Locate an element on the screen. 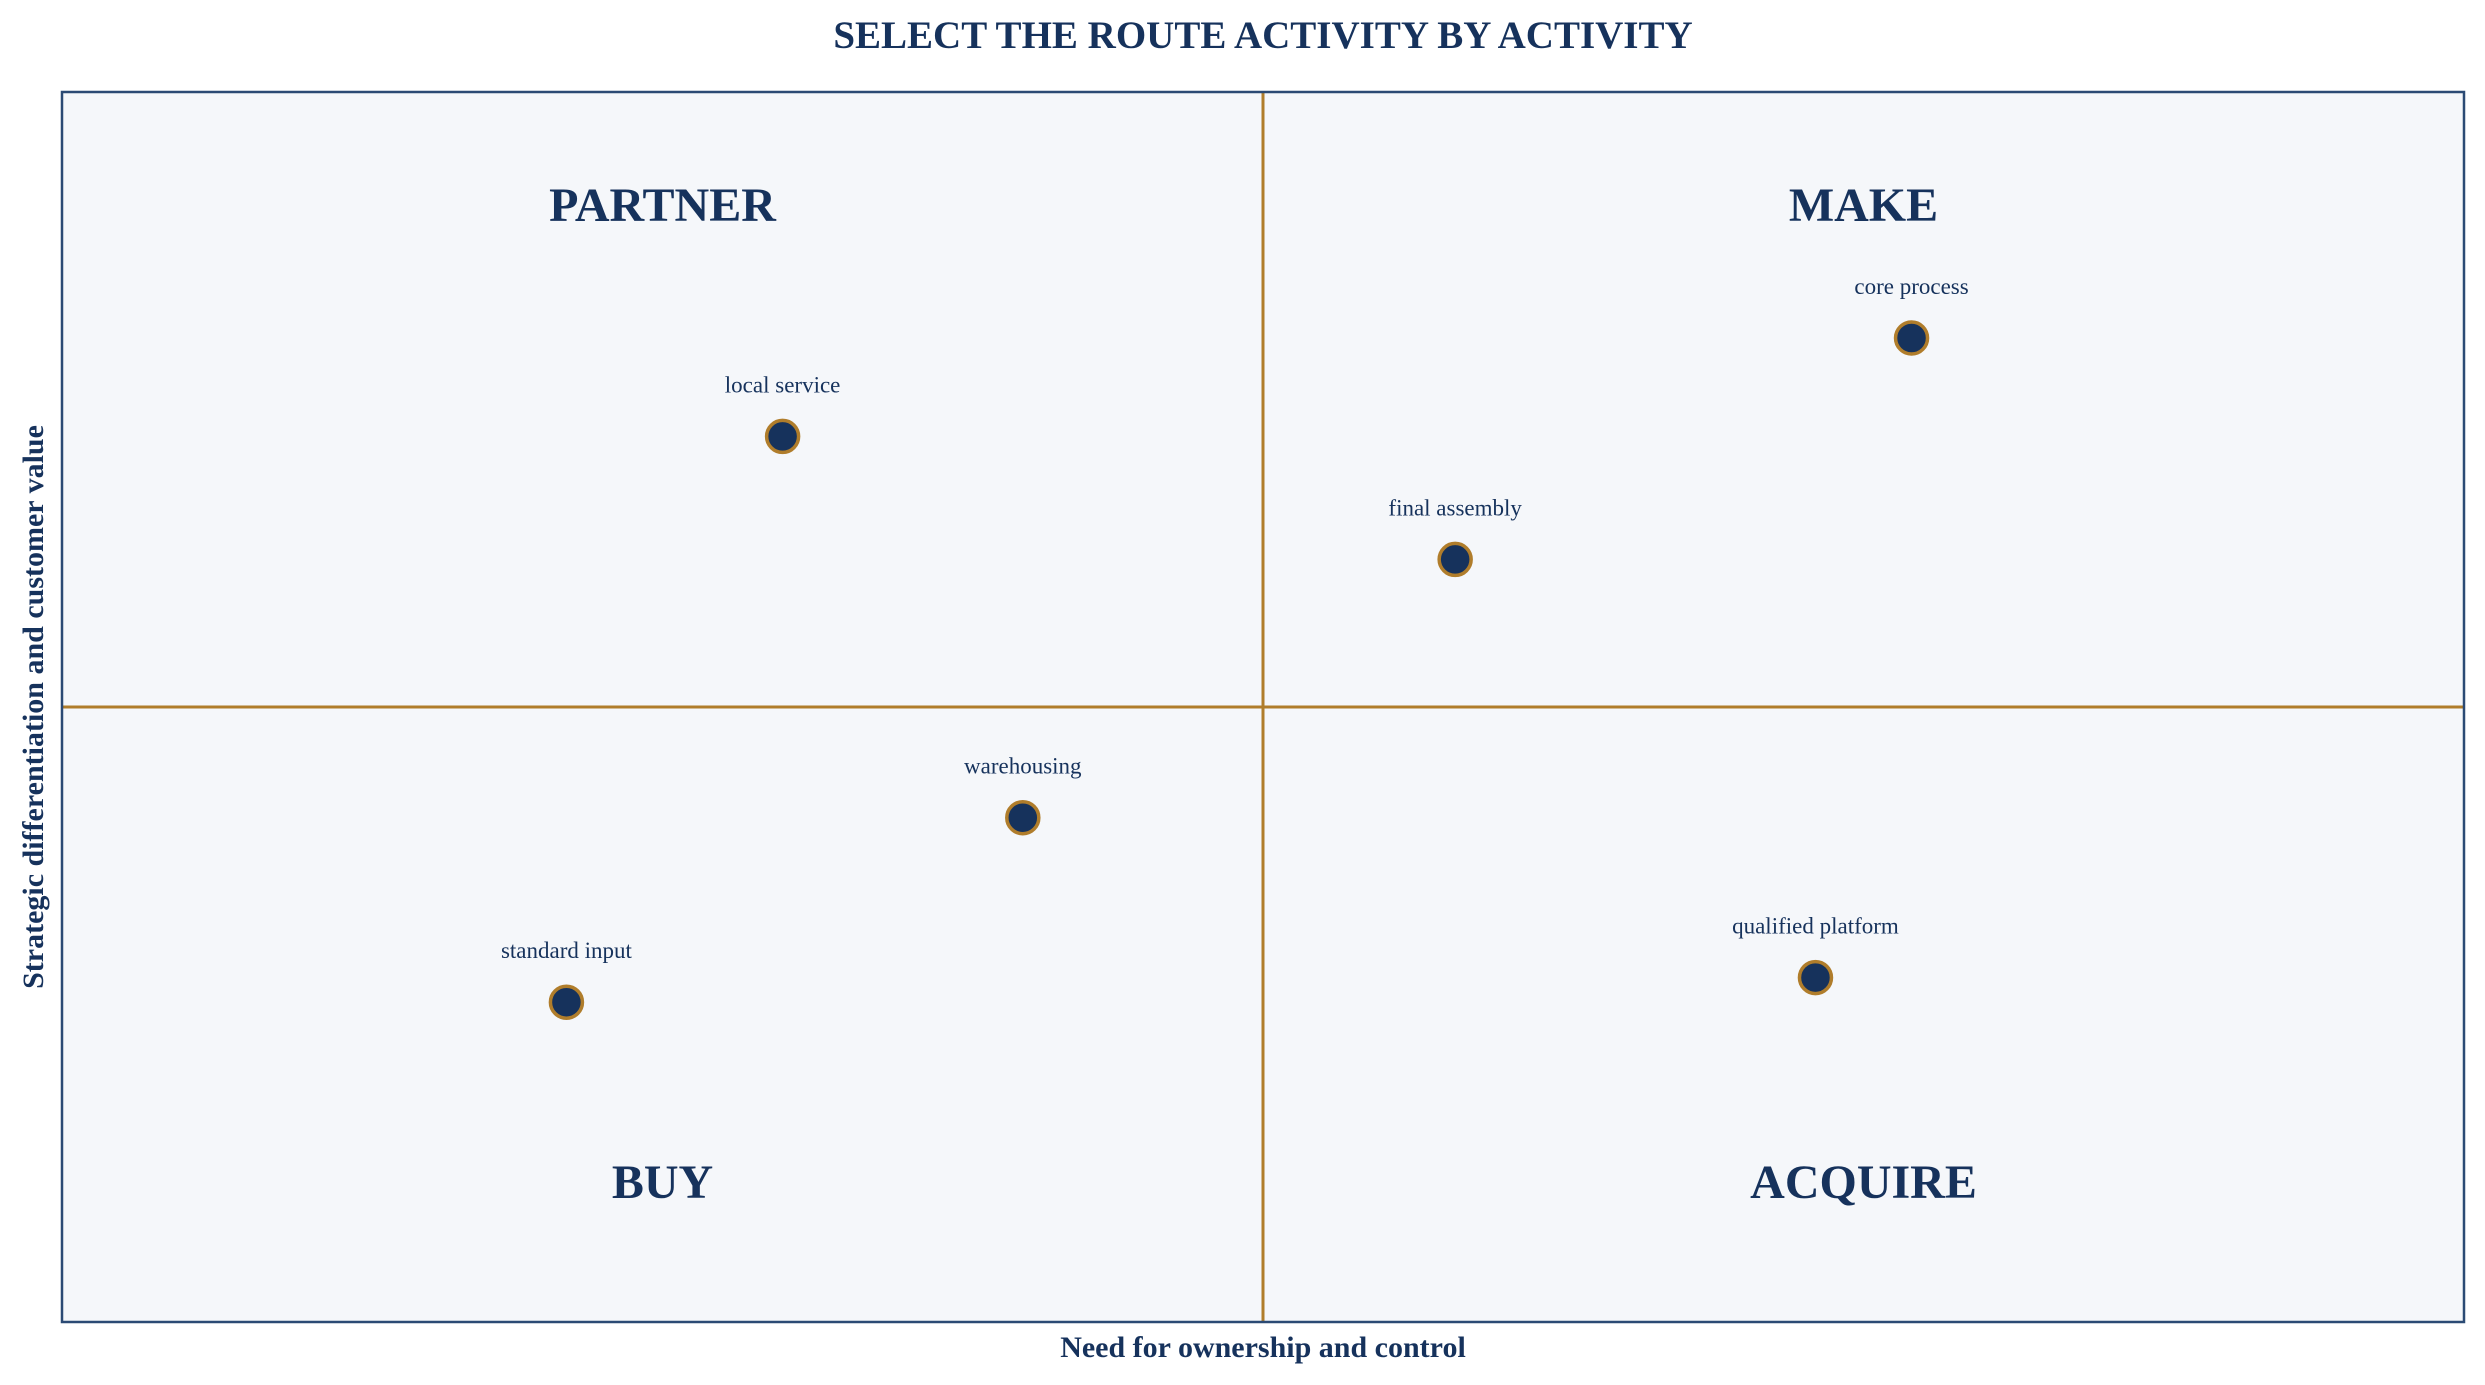 The image size is (2485, 1385). point-label-standard-input: standard input is located at coordinates (567, 950).